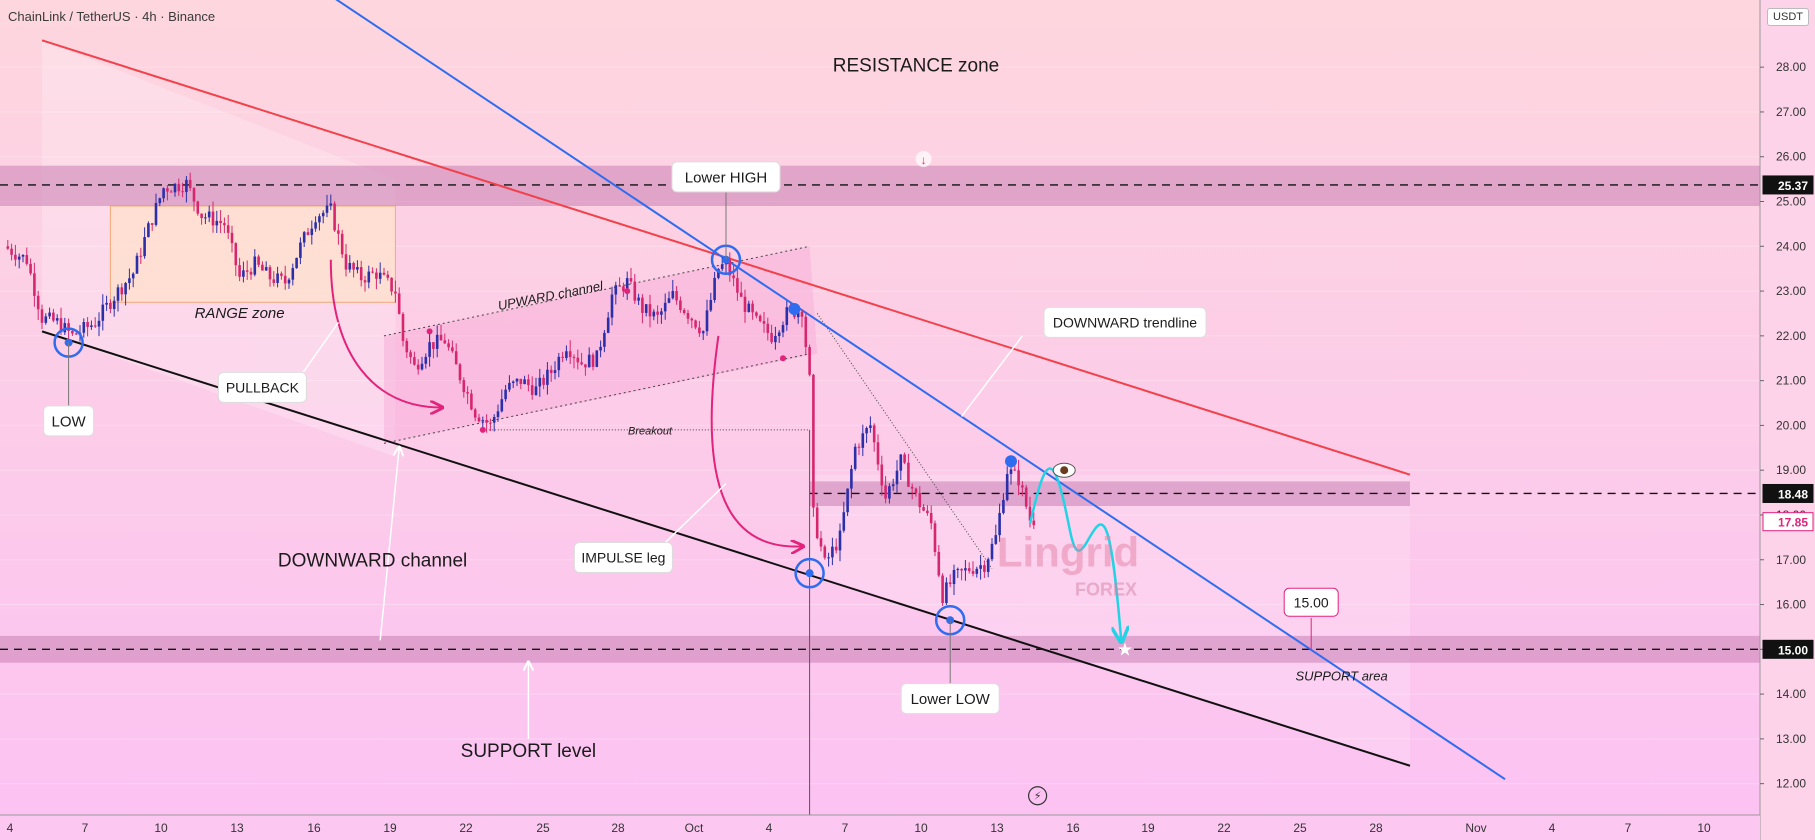 This screenshot has height=840, width=1815. Describe the element at coordinates (1793, 650) in the screenshot. I see `price-tag-label: 15.00` at that location.